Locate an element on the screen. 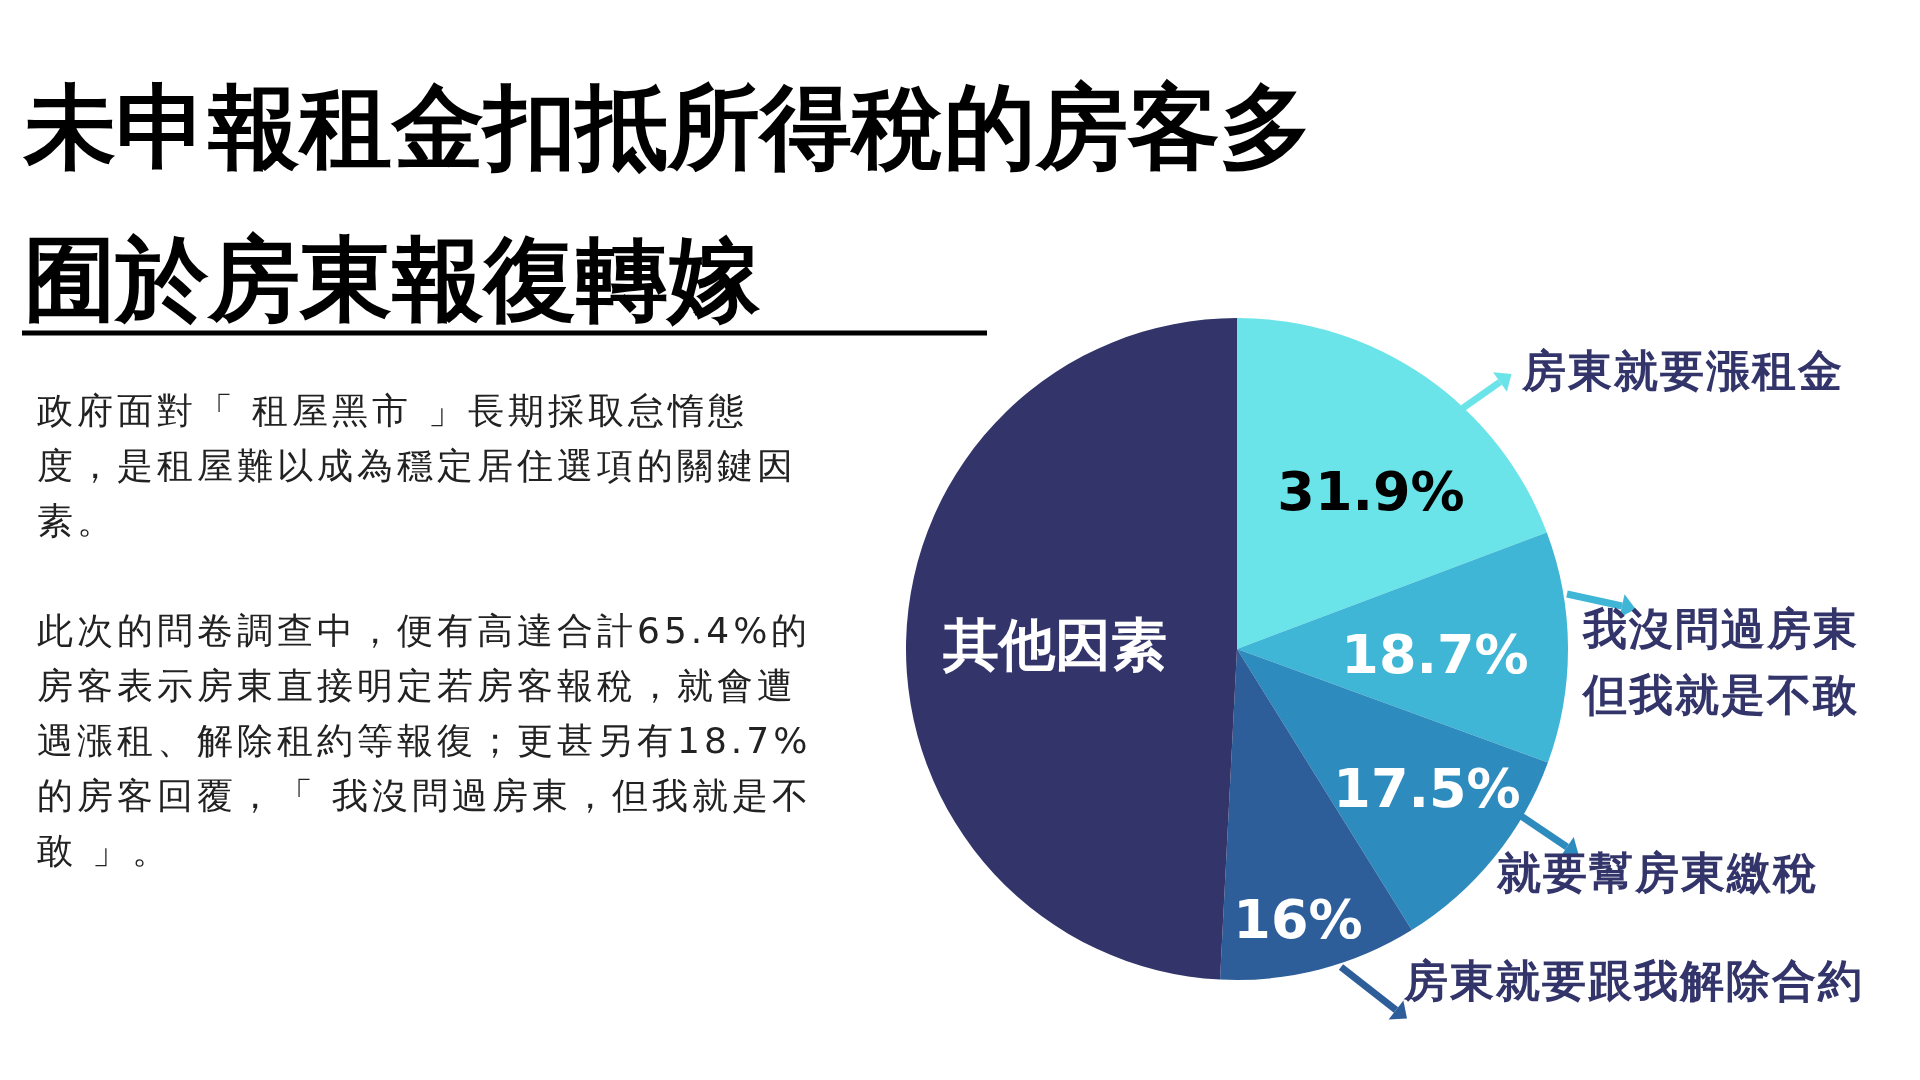 This screenshot has width=1920, height=1080. legend-label: 房東就要漲租金 is located at coordinates (1683, 371).